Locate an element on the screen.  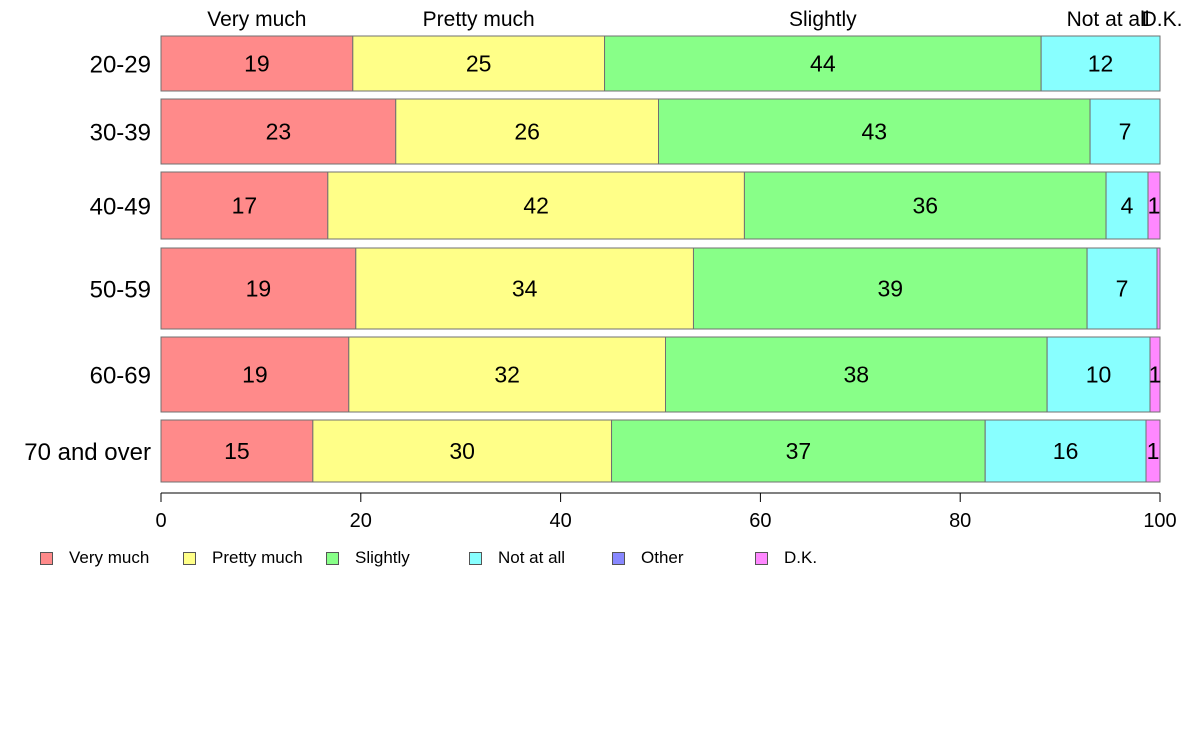
legend-label: D.K. is located at coordinates (801, 557).